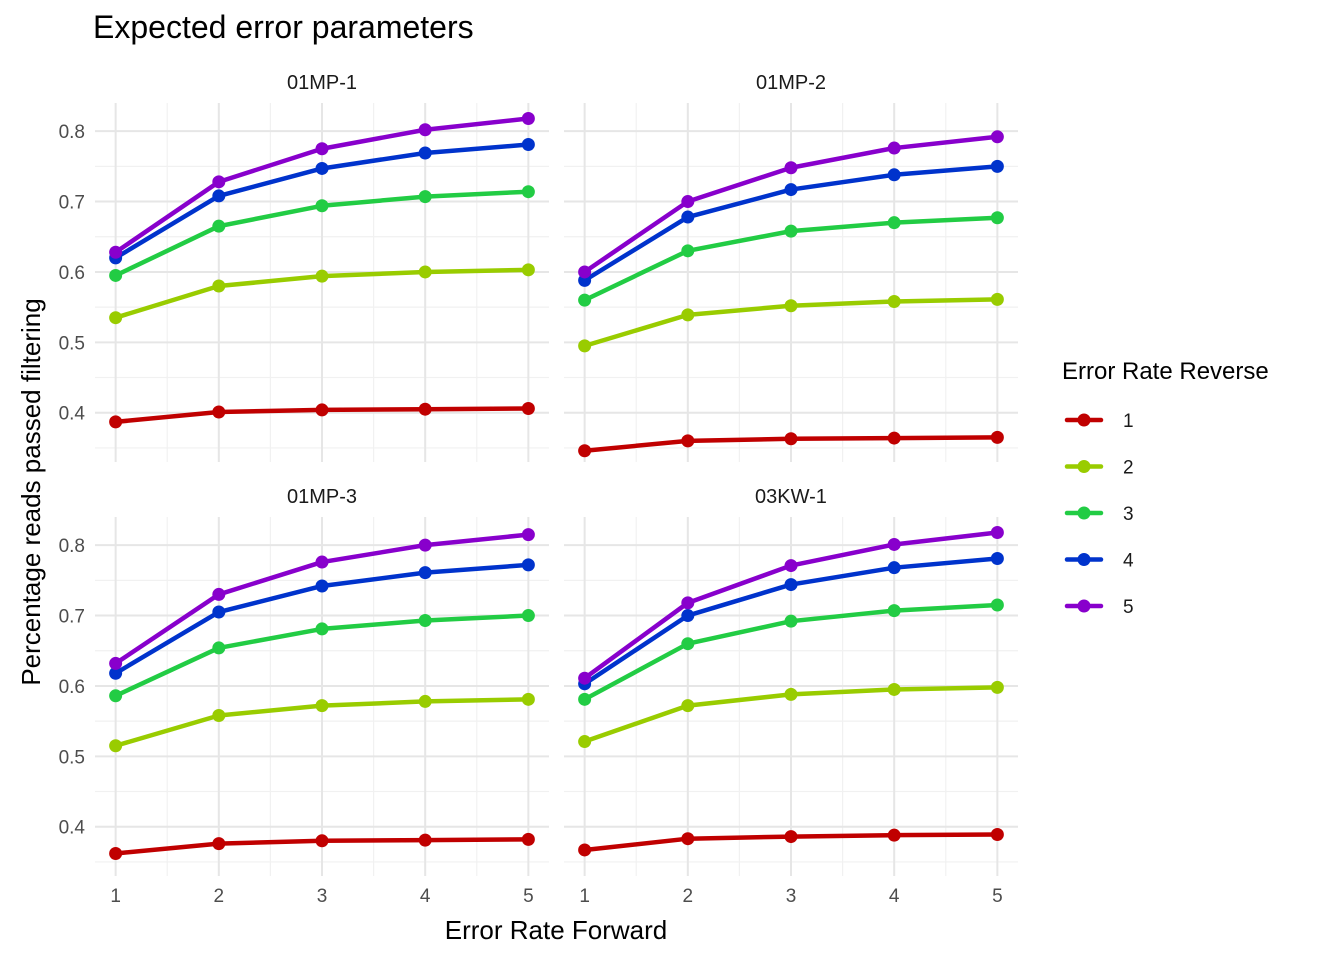  Describe the element at coordinates (72, 687) in the screenshot. I see `y-tick-label: 0.6` at that location.